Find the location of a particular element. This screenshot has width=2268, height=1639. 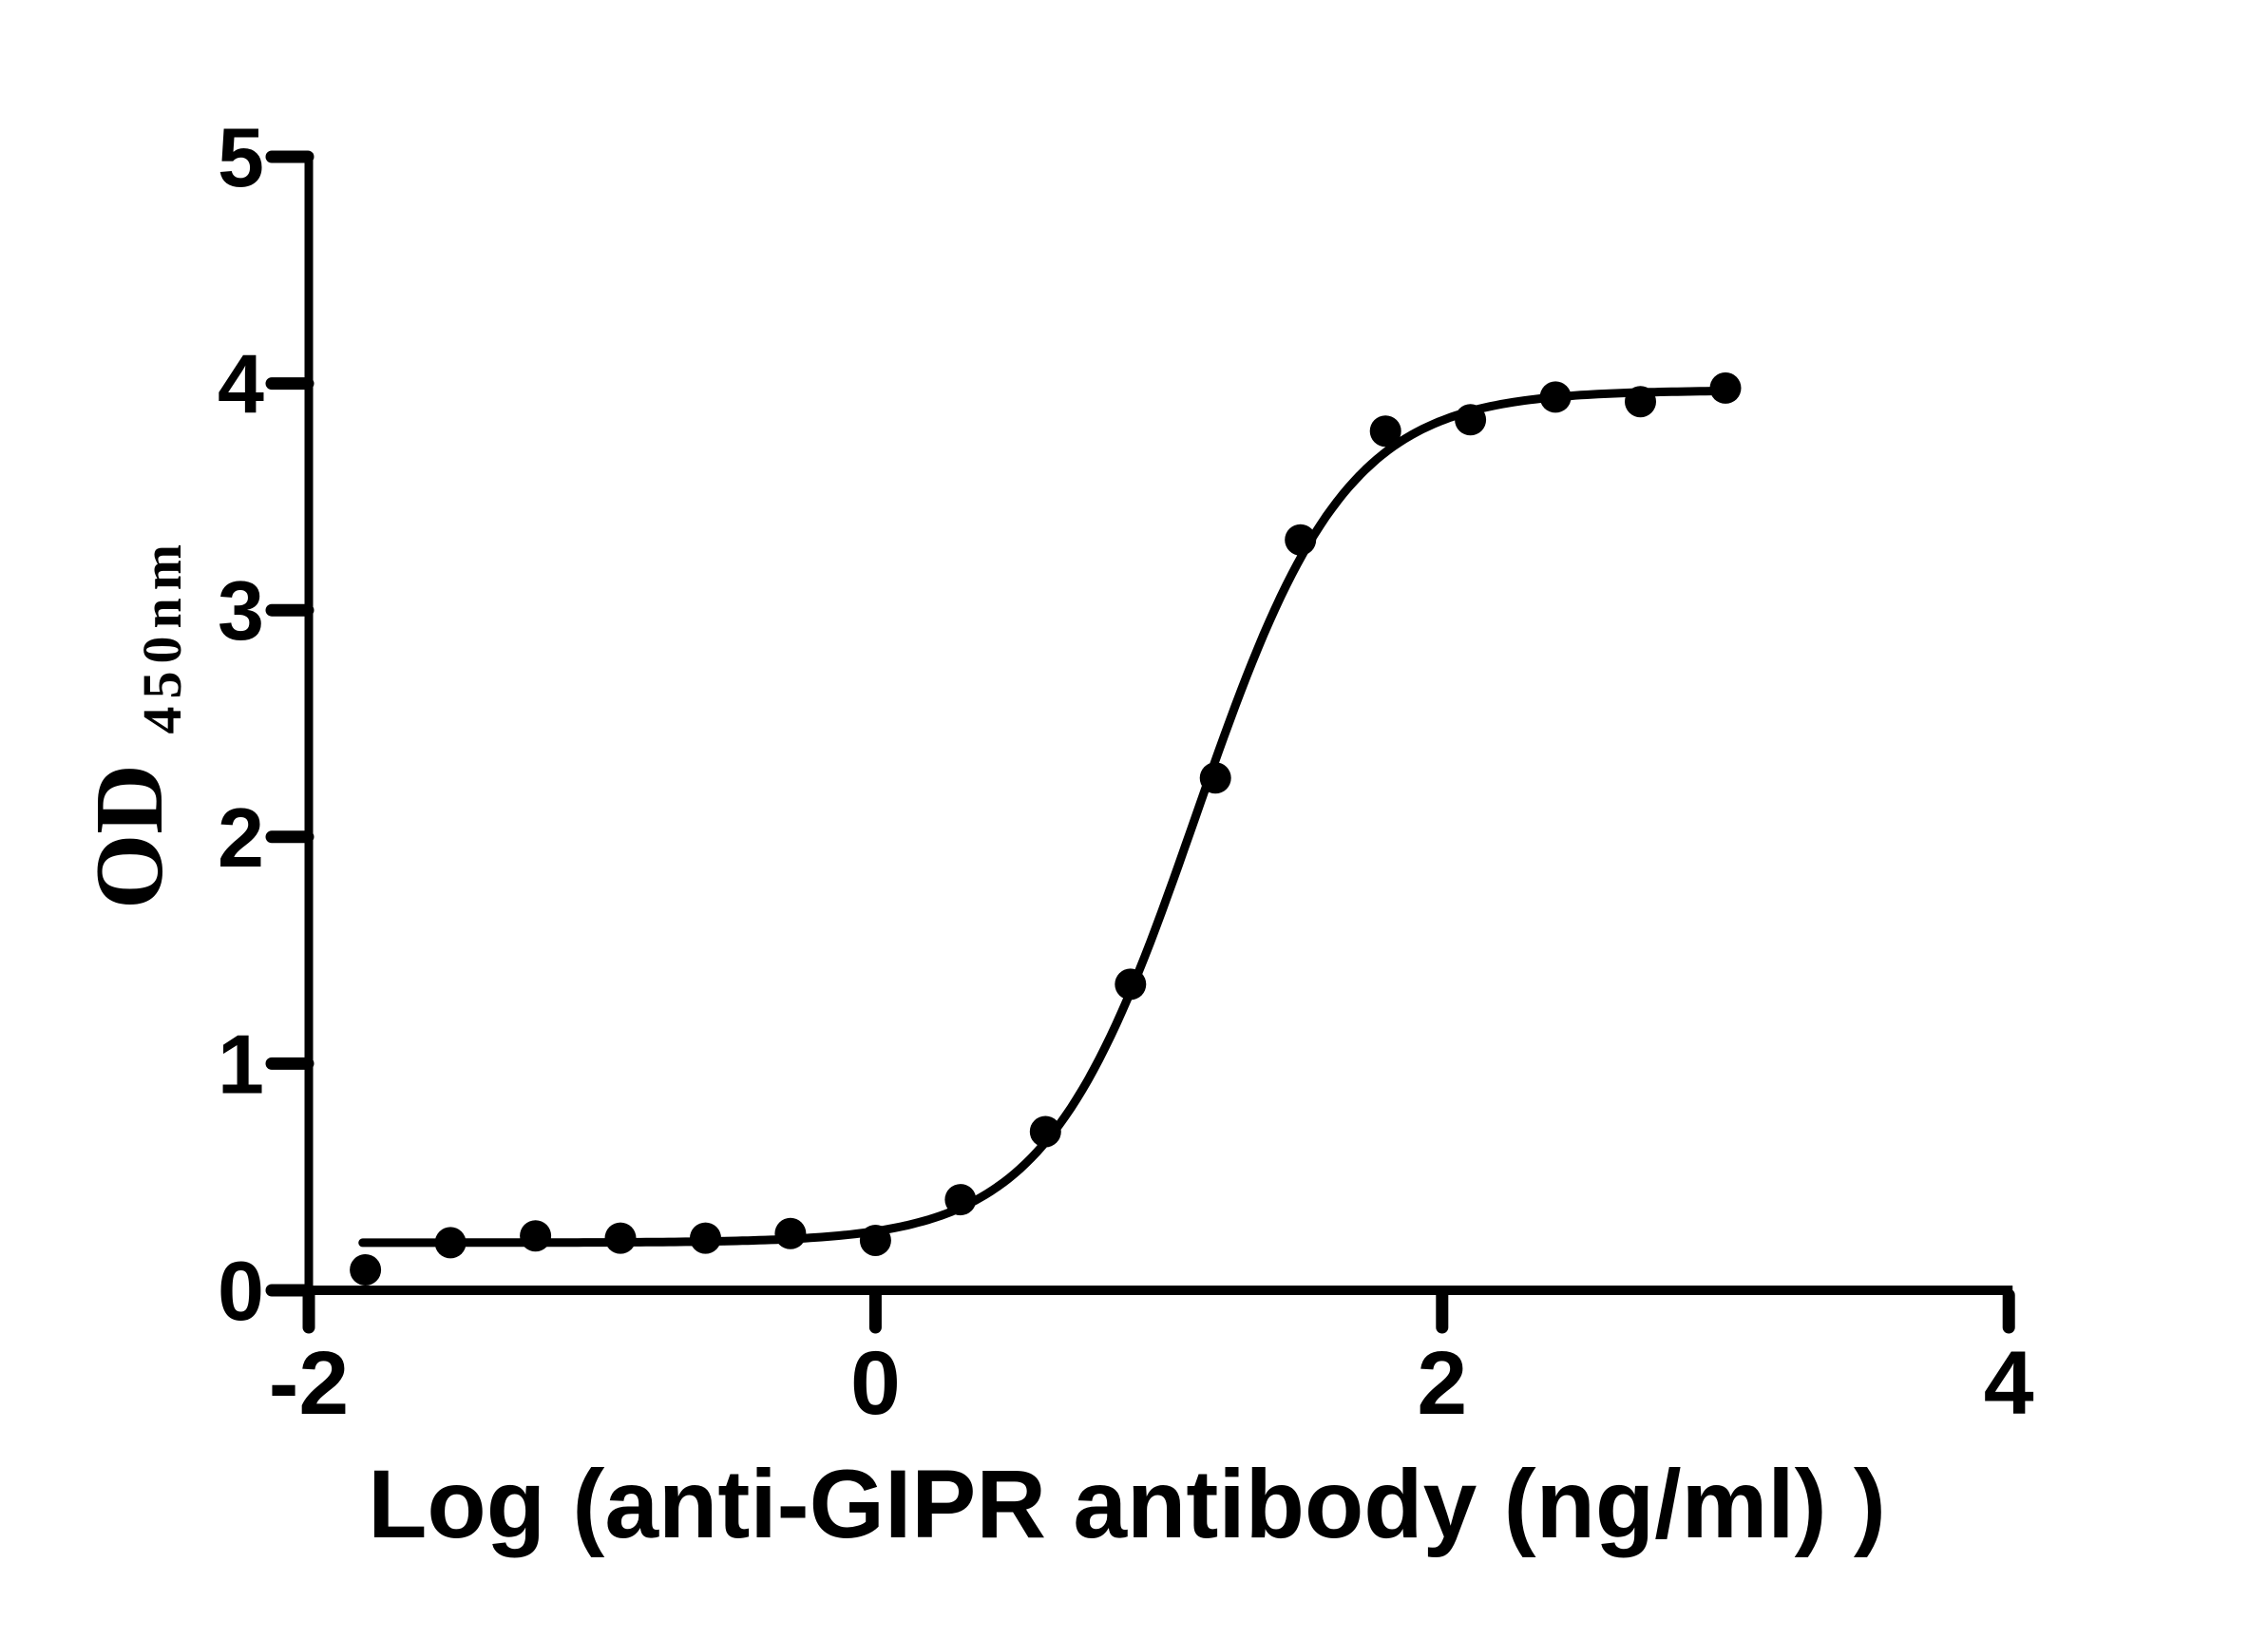

y-axis-title: OD 450nm is located at coordinates (134, 723).